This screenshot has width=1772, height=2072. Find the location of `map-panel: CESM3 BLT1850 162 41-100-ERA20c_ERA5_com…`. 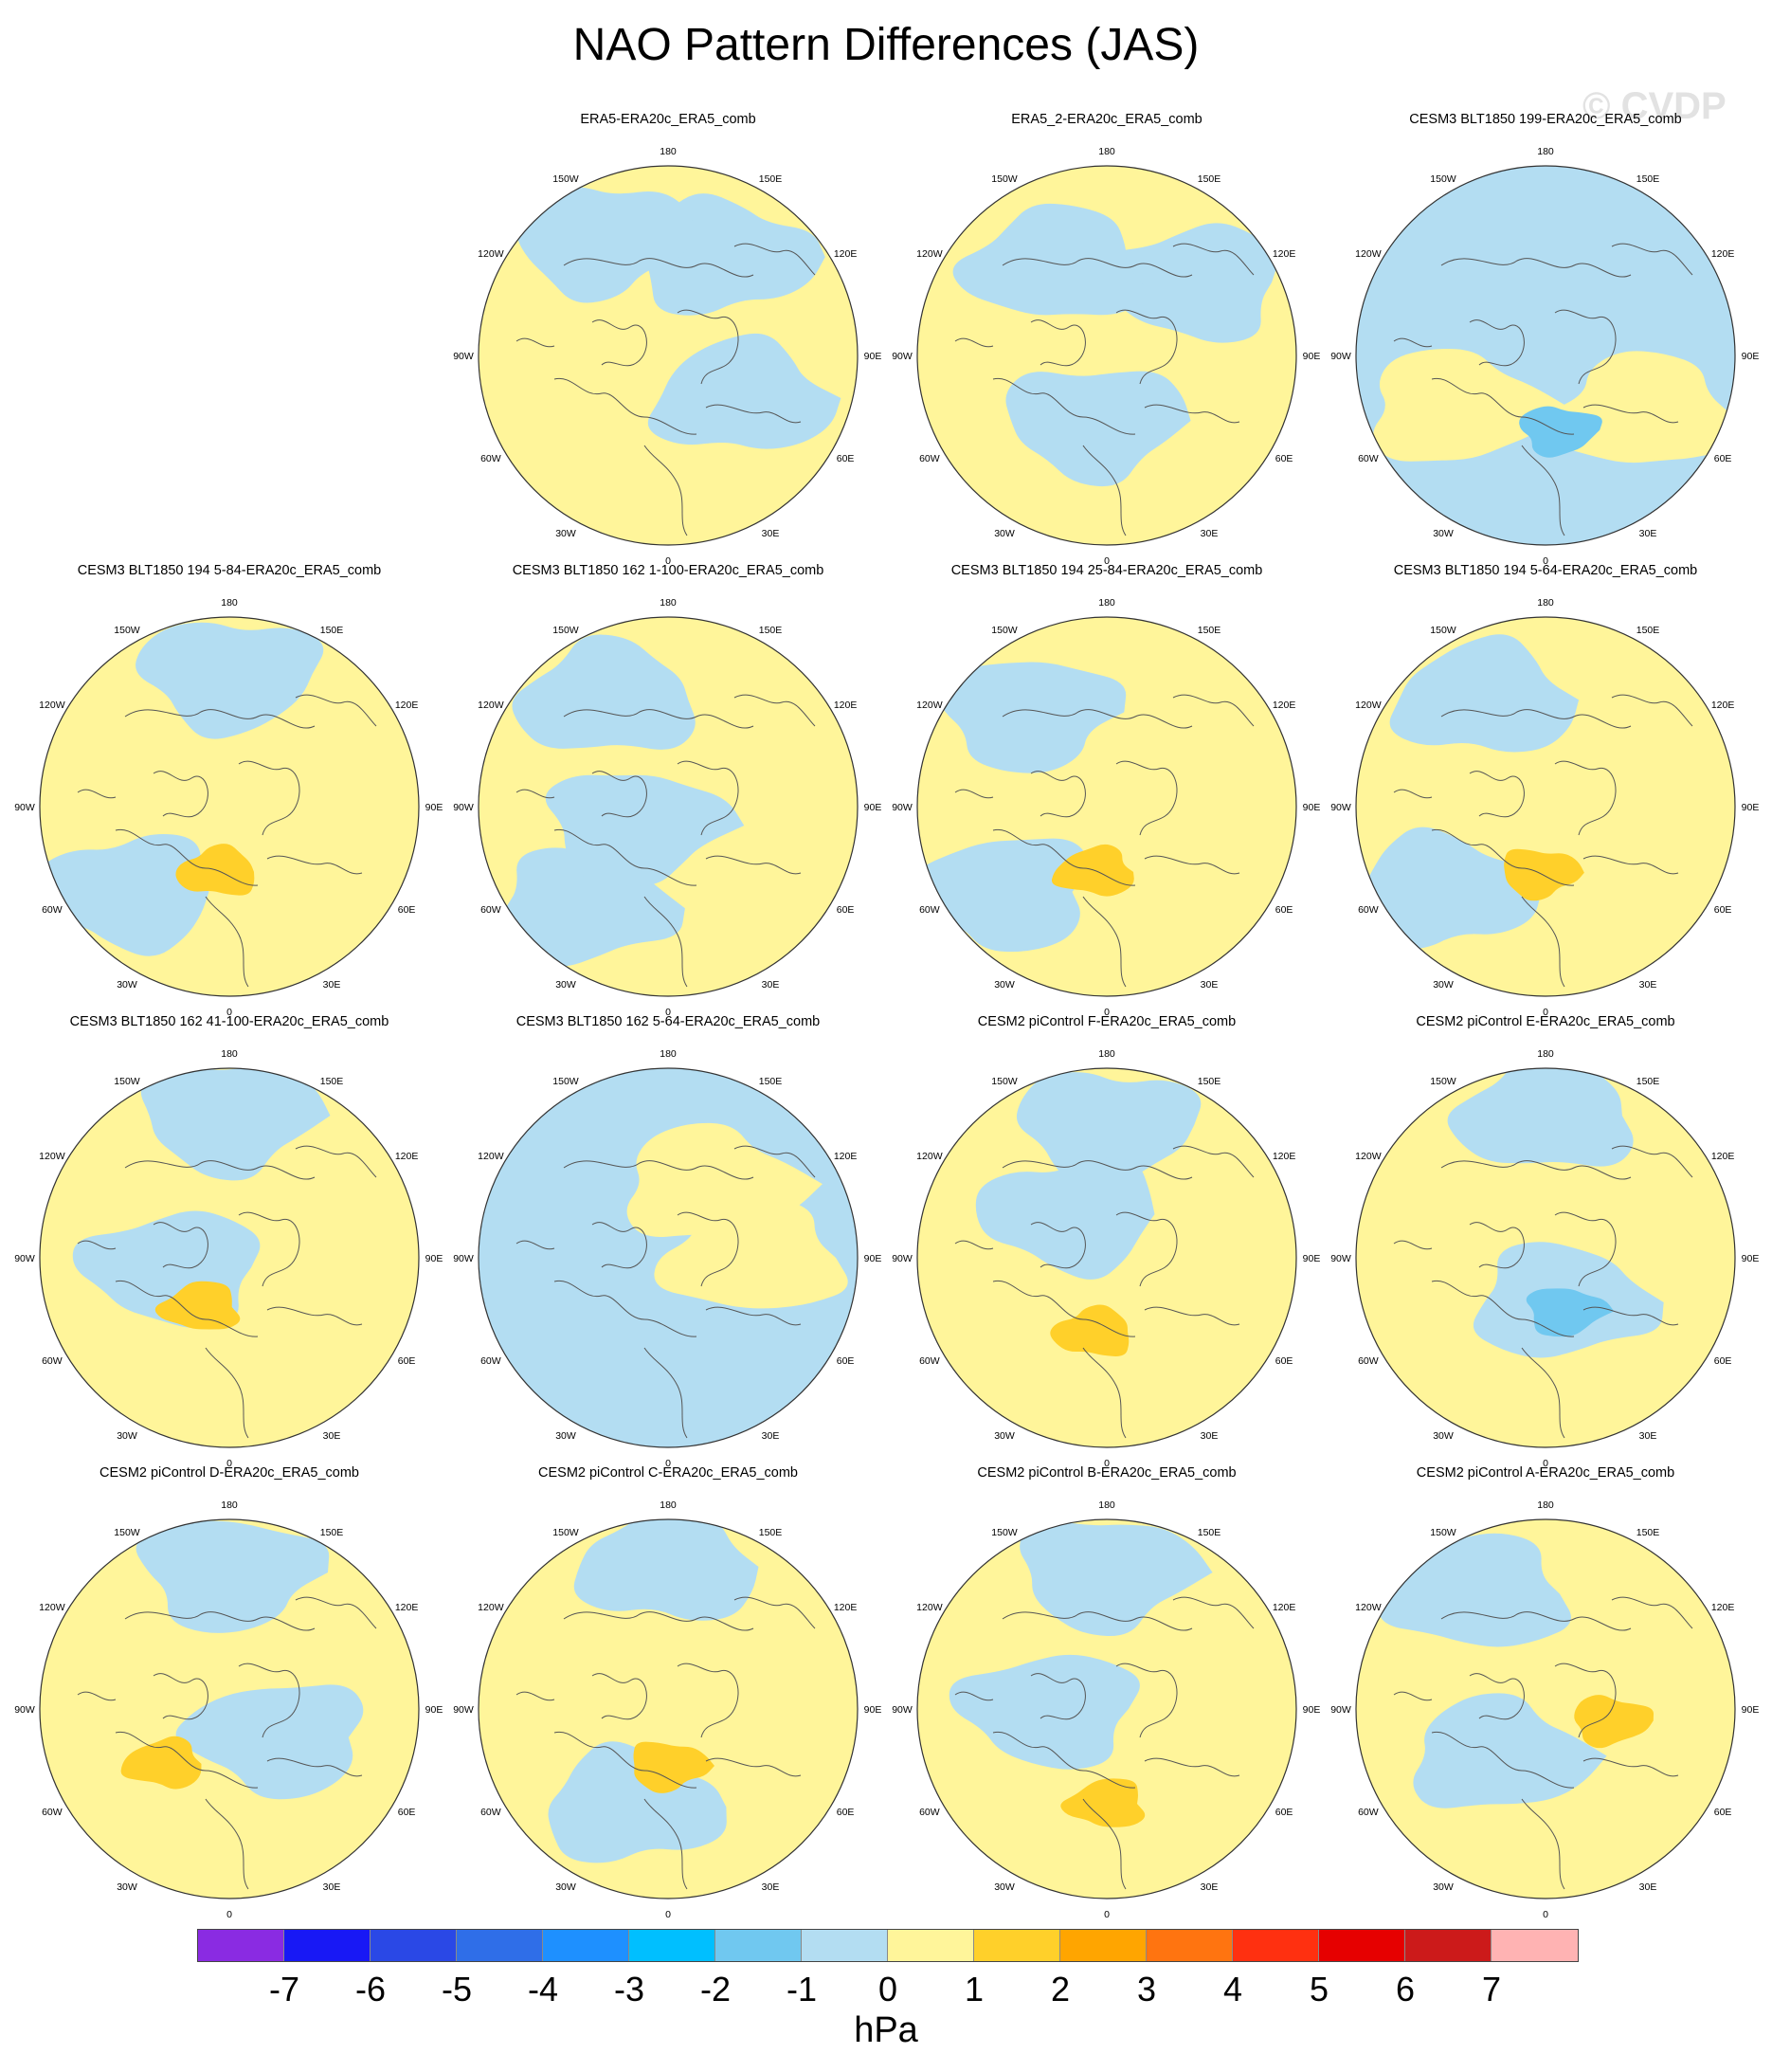

map-panel: CESM3 BLT1850 162 41-100-ERA20c_ERA5_com… is located at coordinates (229, 1241).